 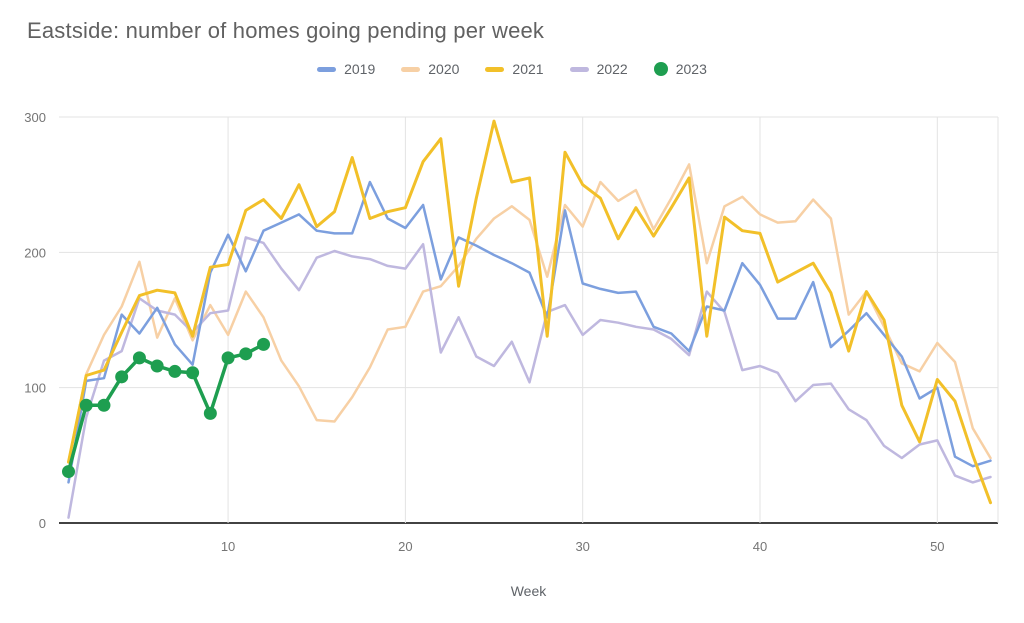 What do you see at coordinates (495, 69) in the screenshot?
I see `legend-dash-marker-2021` at bounding box center [495, 69].